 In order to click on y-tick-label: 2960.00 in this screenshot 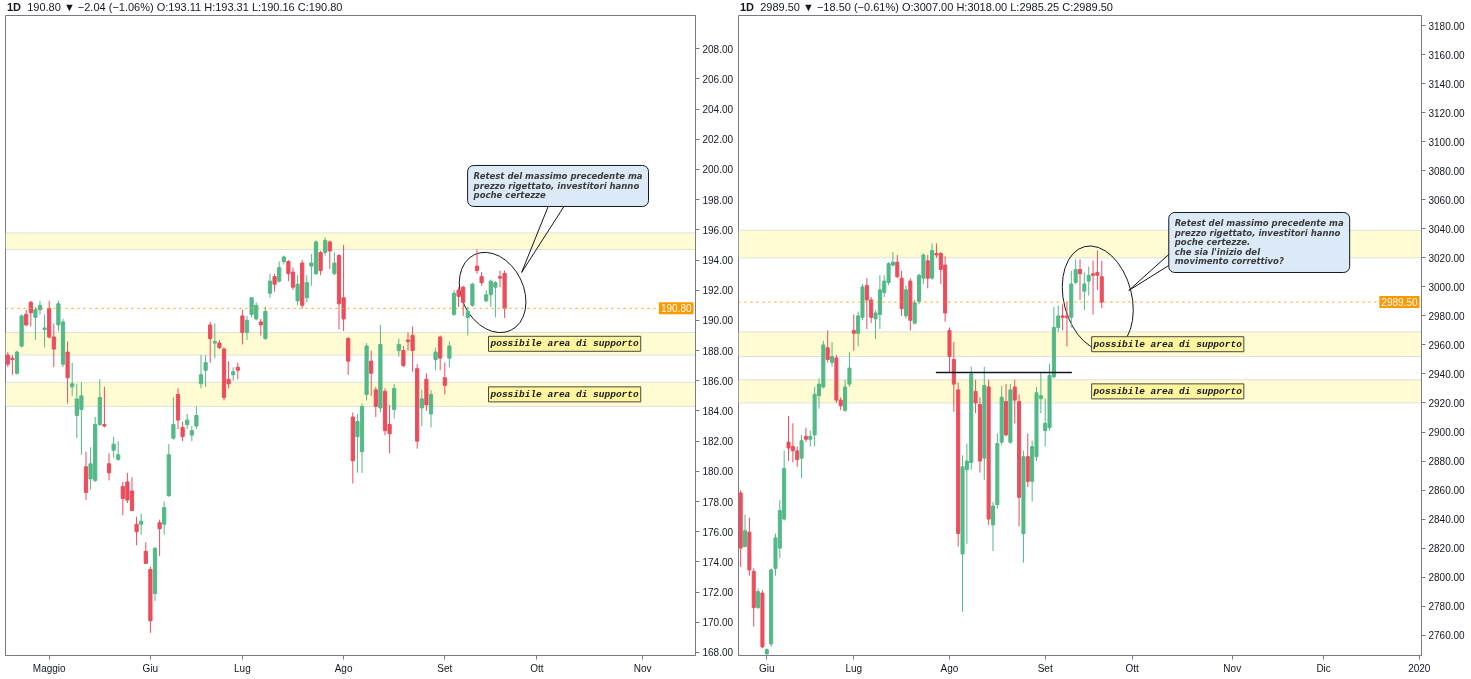, I will do `click(1447, 345)`.